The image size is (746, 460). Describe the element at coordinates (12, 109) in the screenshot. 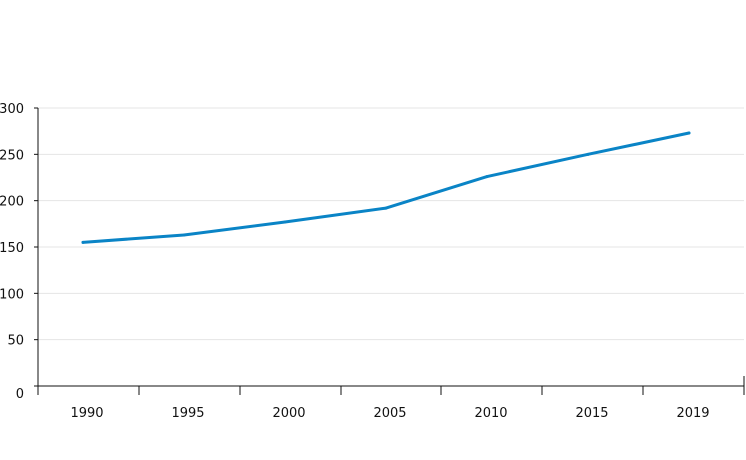

I see `y-tick-label: 300` at that location.